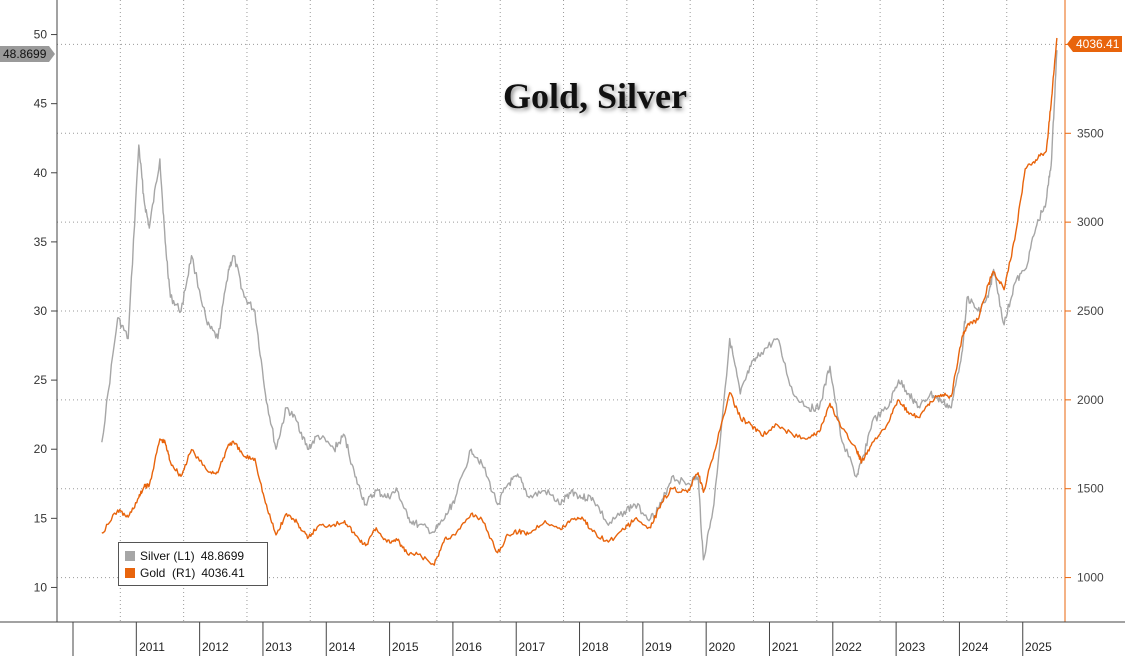 This screenshot has width=1125, height=656. What do you see at coordinates (1090, 578) in the screenshot?
I see `y-right-tick-label: 1000` at bounding box center [1090, 578].